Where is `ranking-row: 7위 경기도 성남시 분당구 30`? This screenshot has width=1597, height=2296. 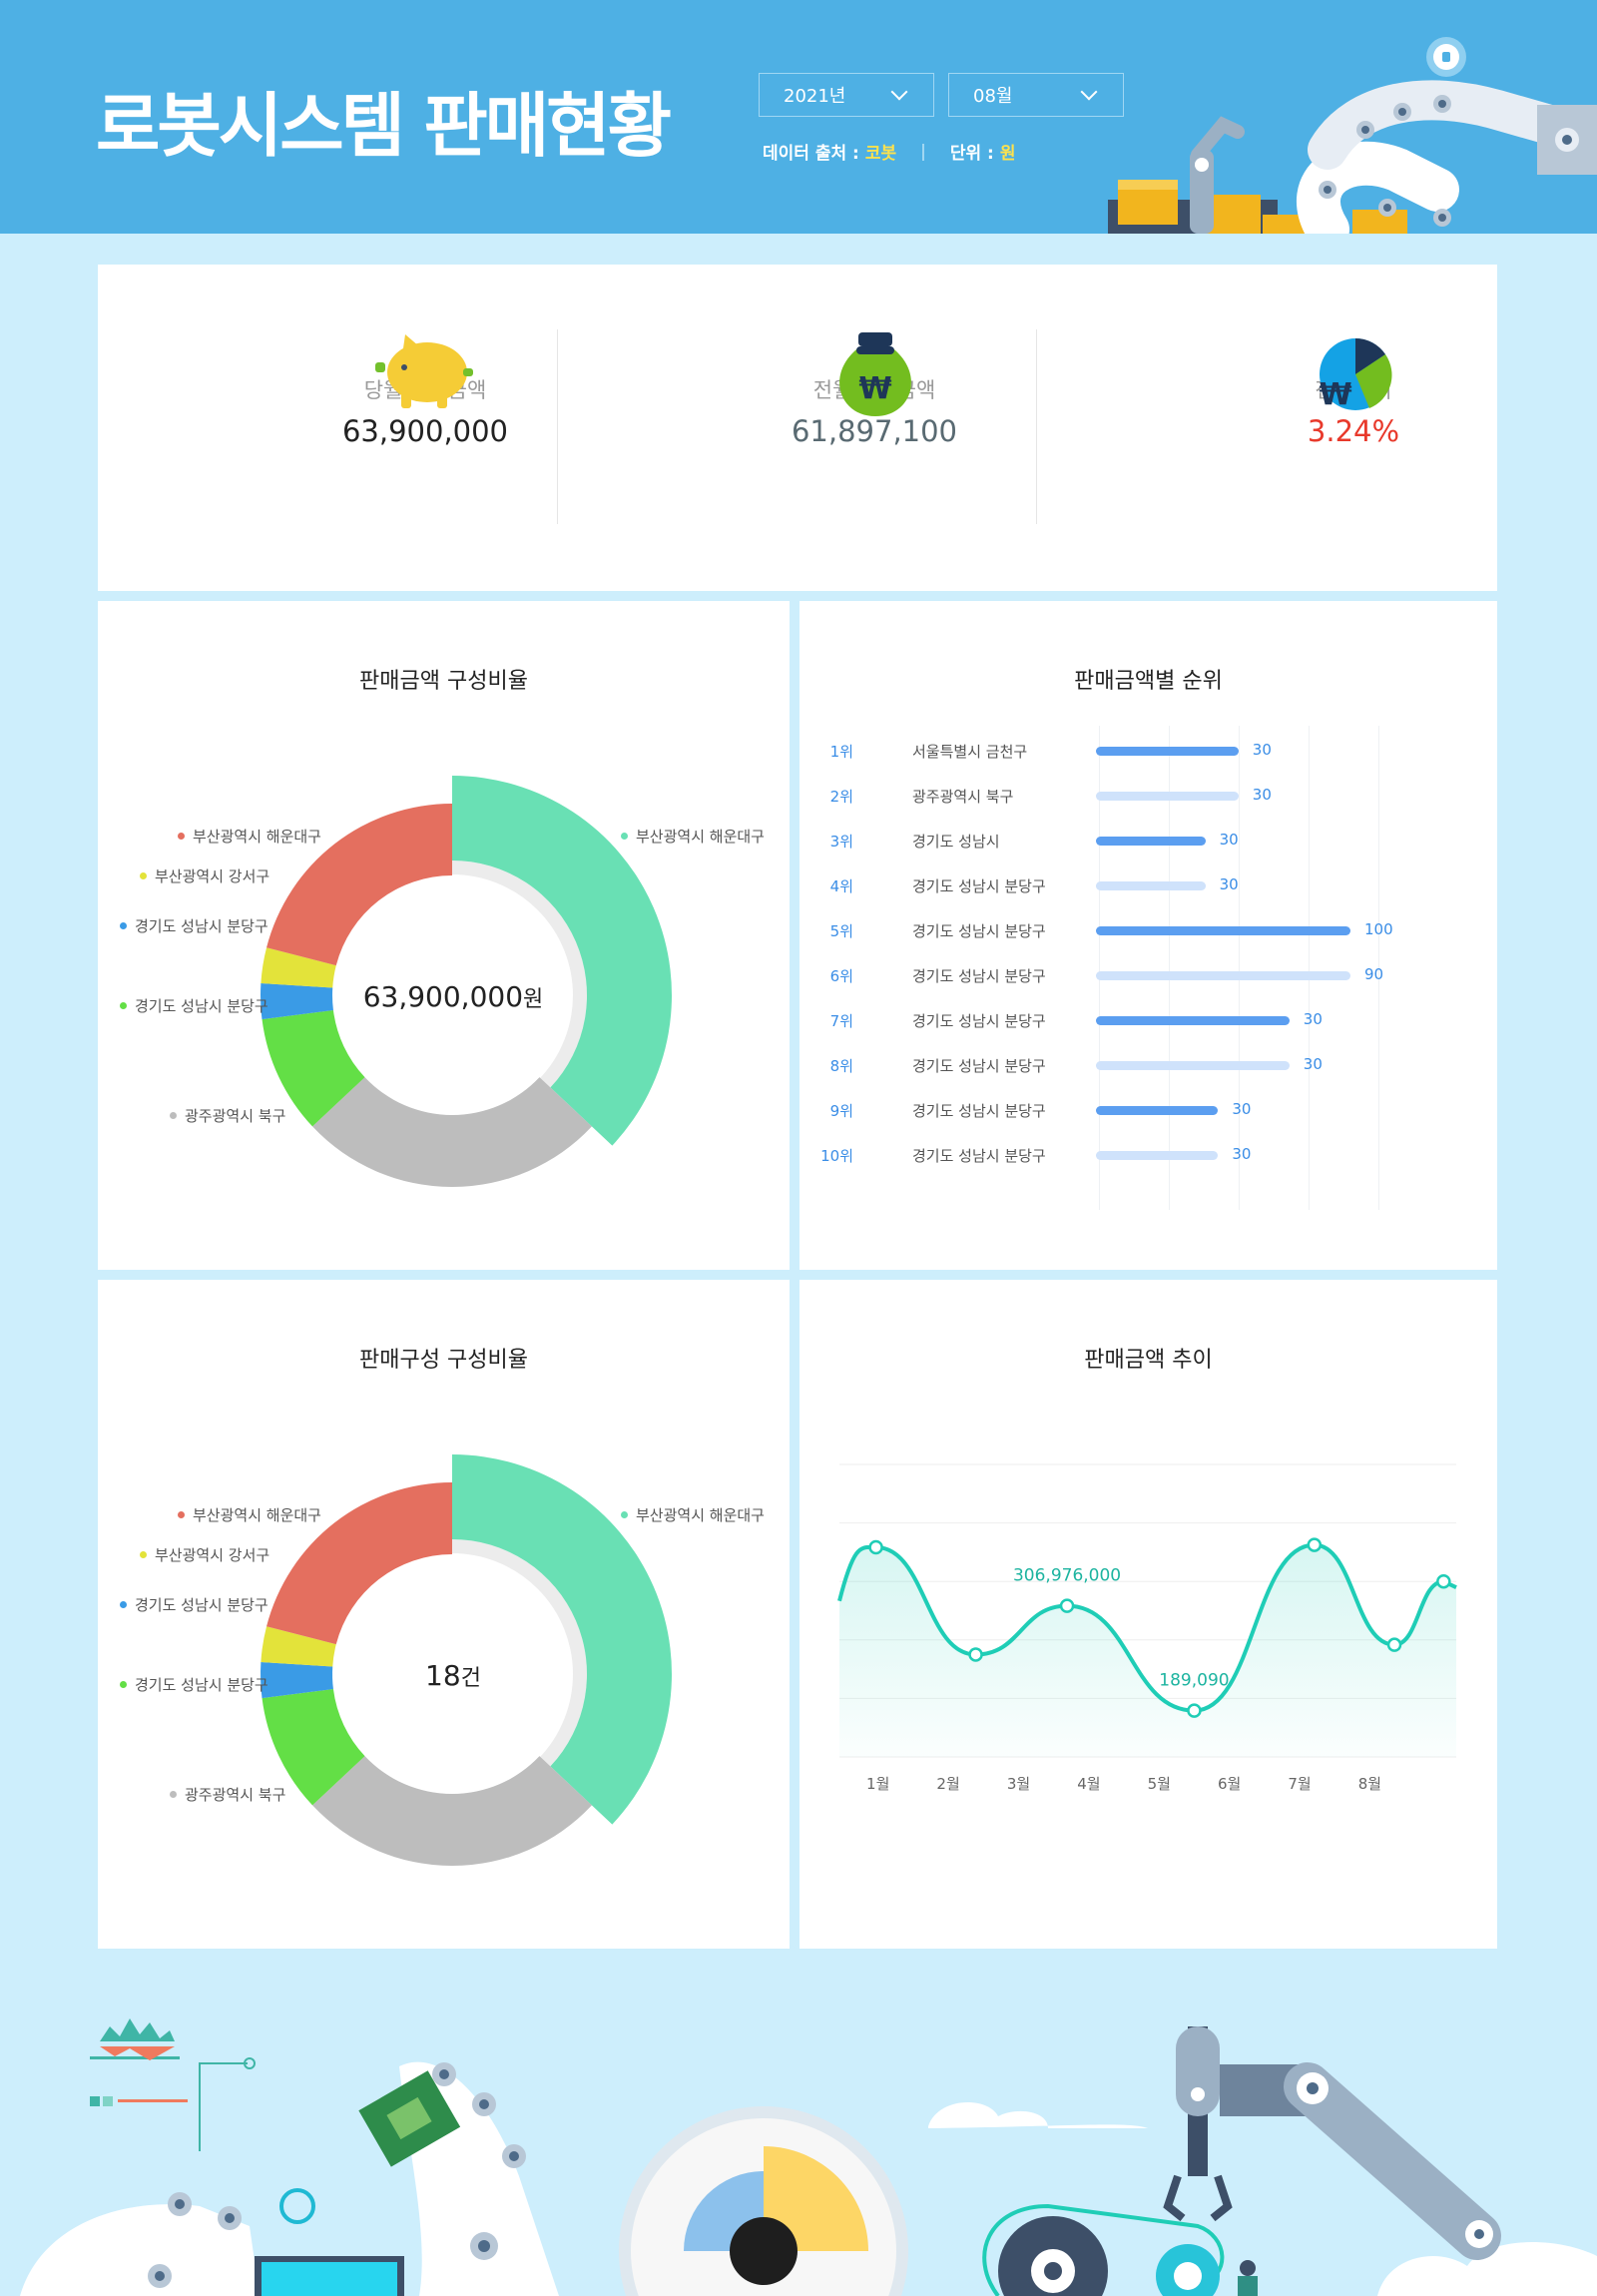 ranking-row: 7위 경기도 성남시 분당구 30 is located at coordinates (1099, 1025).